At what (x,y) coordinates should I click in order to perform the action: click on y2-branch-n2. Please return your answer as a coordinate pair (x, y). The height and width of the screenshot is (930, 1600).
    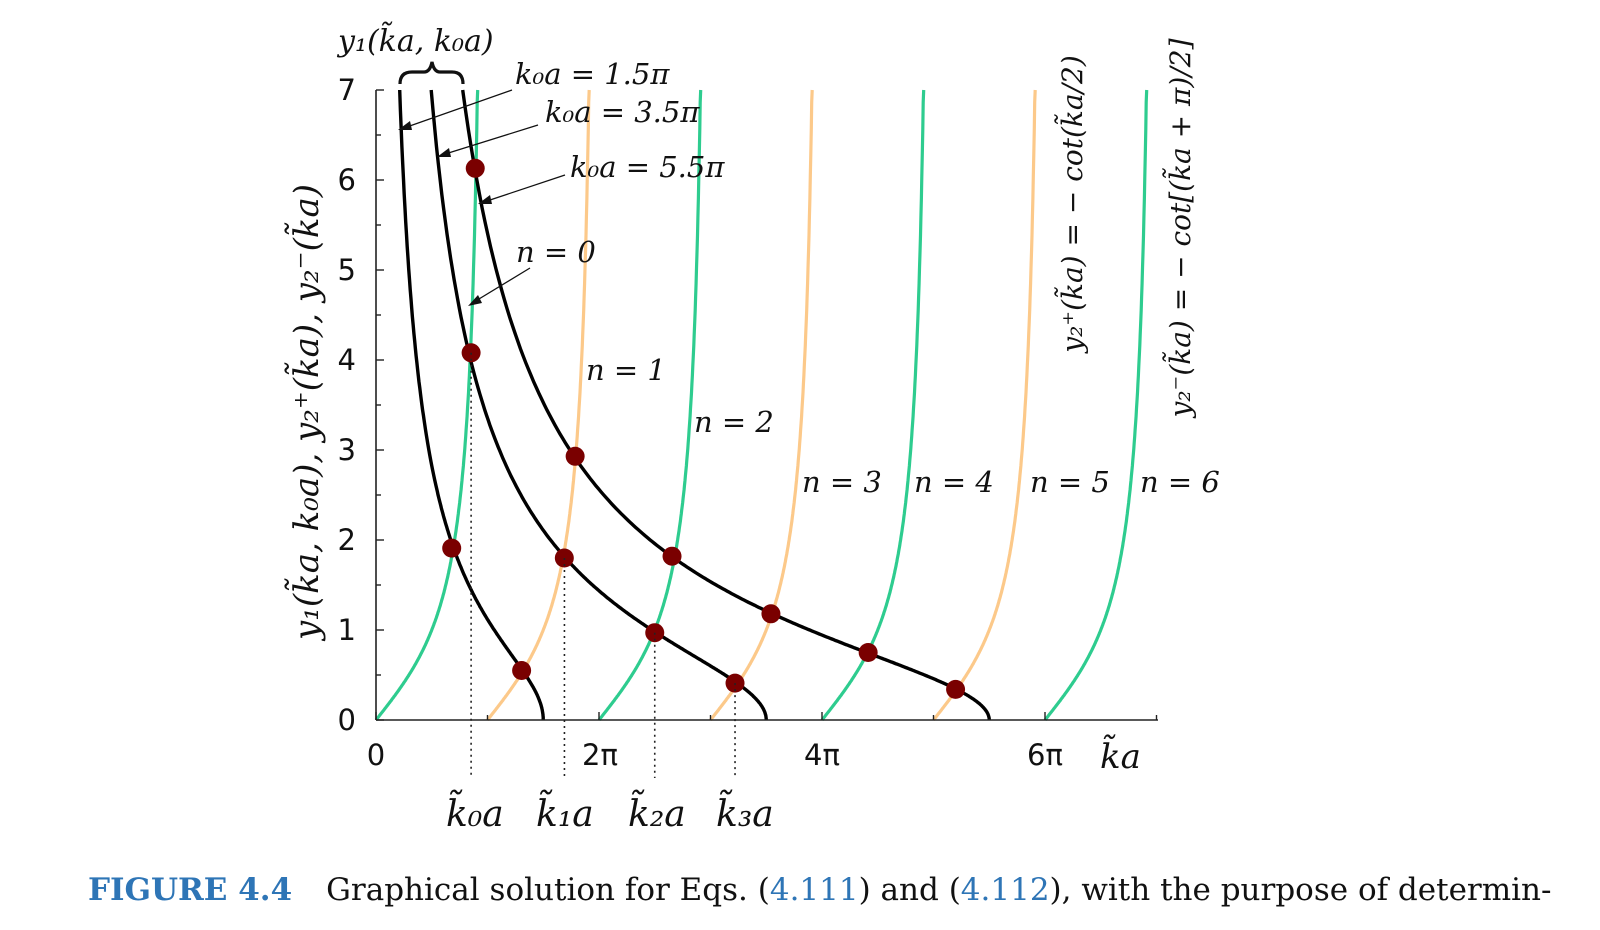
    Looking at the image, I should click on (650, 405).